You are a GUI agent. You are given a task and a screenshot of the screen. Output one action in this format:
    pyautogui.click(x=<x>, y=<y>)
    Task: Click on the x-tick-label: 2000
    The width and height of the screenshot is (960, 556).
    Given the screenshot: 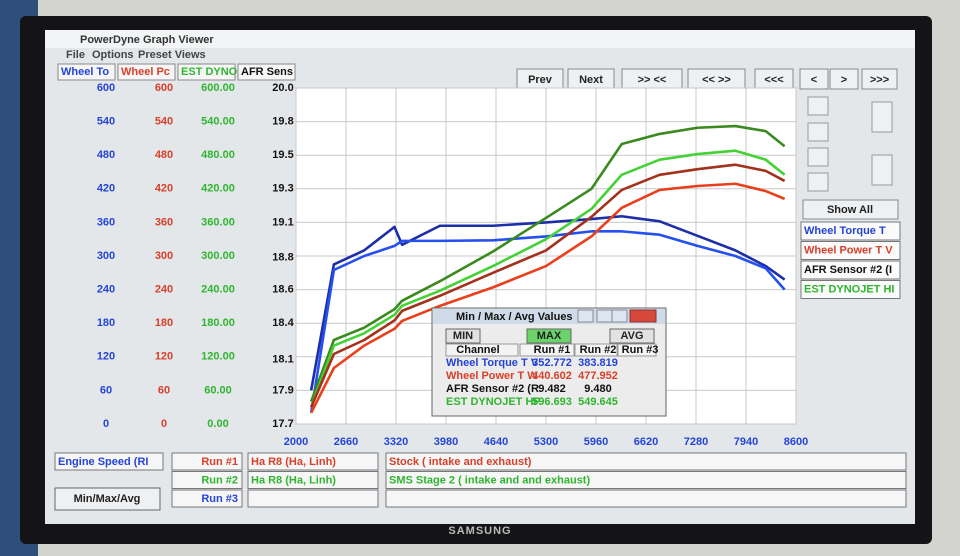 What is the action you would take?
    pyautogui.click(x=296, y=442)
    